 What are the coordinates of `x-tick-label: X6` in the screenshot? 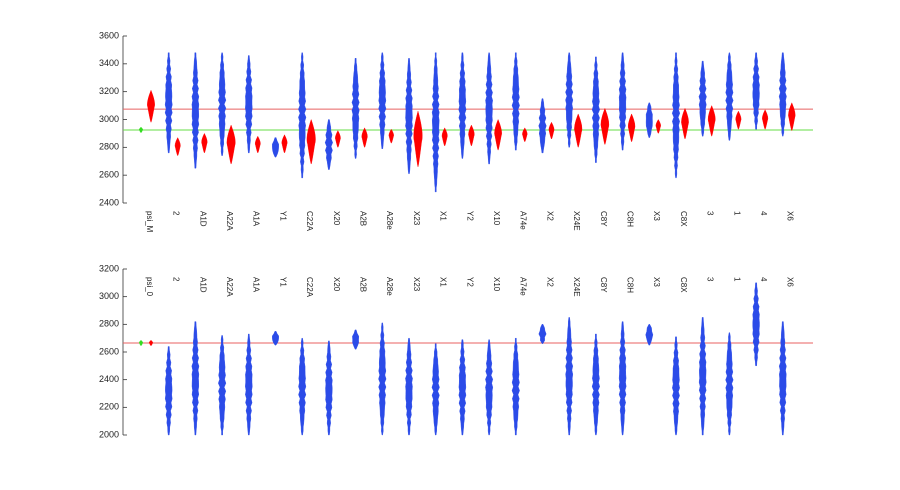 It's located at (790, 216).